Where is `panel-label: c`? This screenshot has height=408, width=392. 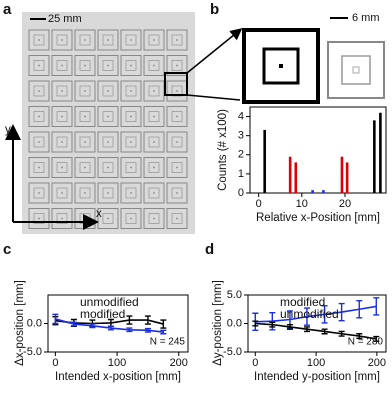 panel-label: c is located at coordinates (7, 249).